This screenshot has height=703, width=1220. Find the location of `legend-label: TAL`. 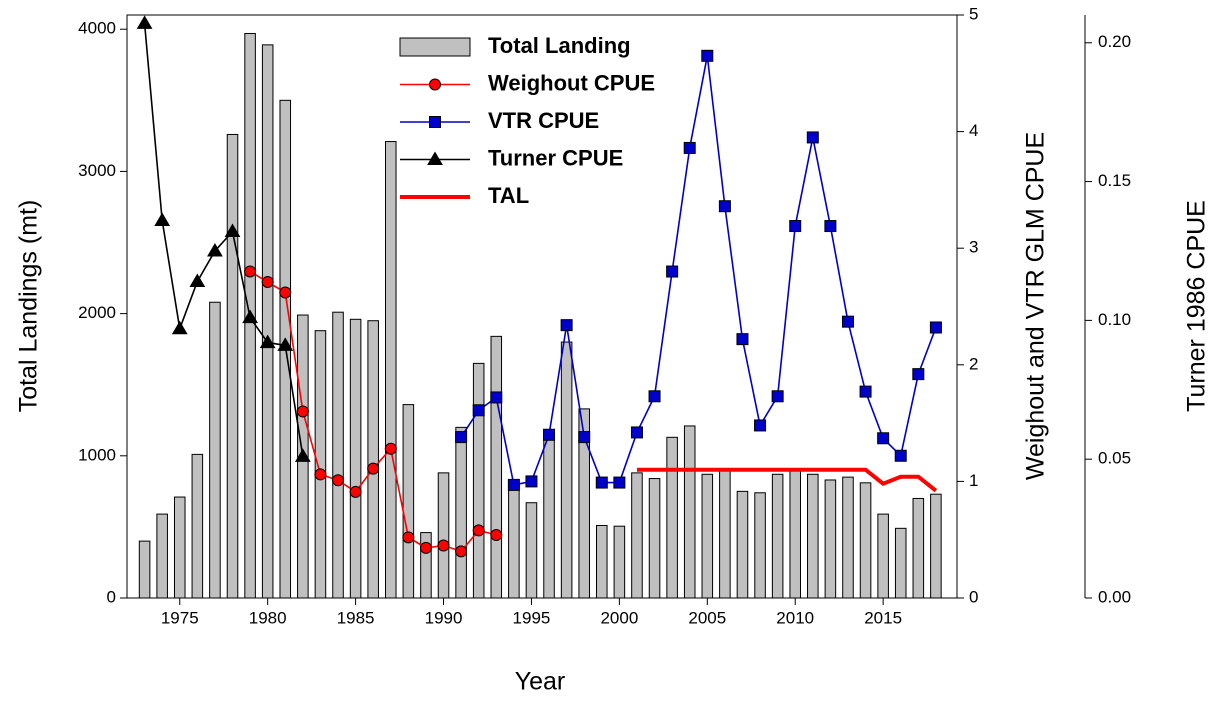

legend-label: TAL is located at coordinates (508, 195).